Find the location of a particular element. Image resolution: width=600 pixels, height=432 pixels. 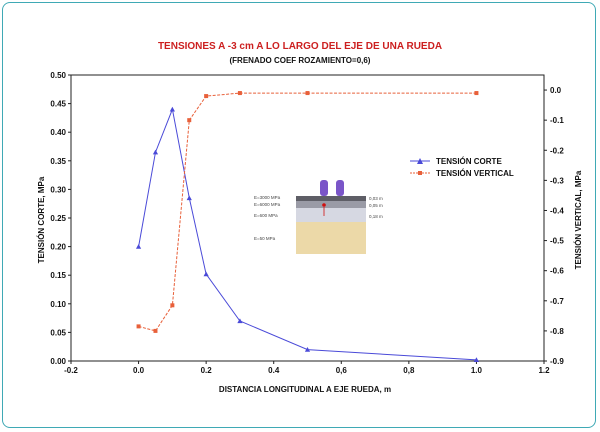

inset-thick-2: 0,05 m is located at coordinates (376, 205).